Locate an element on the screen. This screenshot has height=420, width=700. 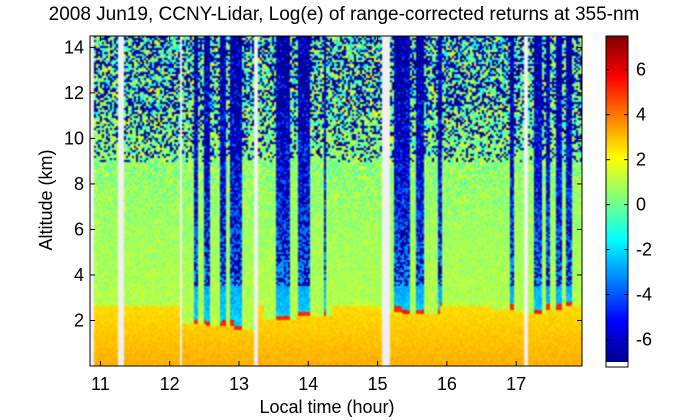
colorbar-tick-label: 0 is located at coordinates (641, 205).